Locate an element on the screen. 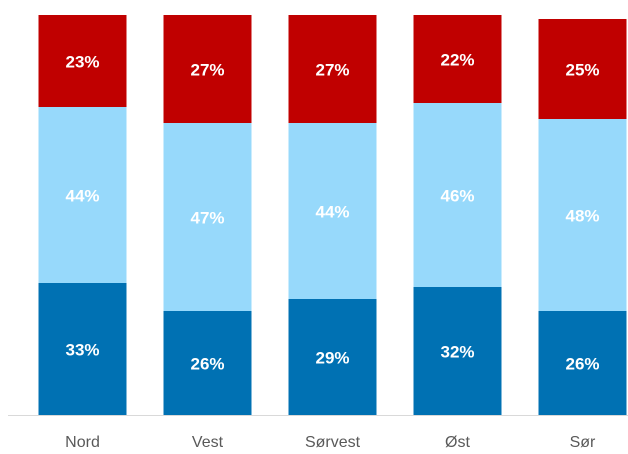 Image resolution: width=628 pixels, height=454 pixels. data-label: 23% is located at coordinates (82, 61).